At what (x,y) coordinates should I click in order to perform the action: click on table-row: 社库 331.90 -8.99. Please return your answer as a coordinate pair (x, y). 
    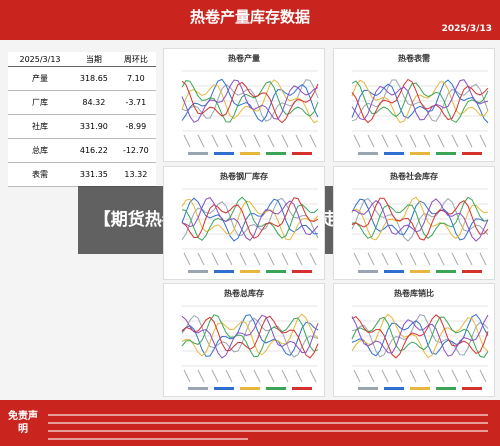
    Looking at the image, I should click on (82, 126).